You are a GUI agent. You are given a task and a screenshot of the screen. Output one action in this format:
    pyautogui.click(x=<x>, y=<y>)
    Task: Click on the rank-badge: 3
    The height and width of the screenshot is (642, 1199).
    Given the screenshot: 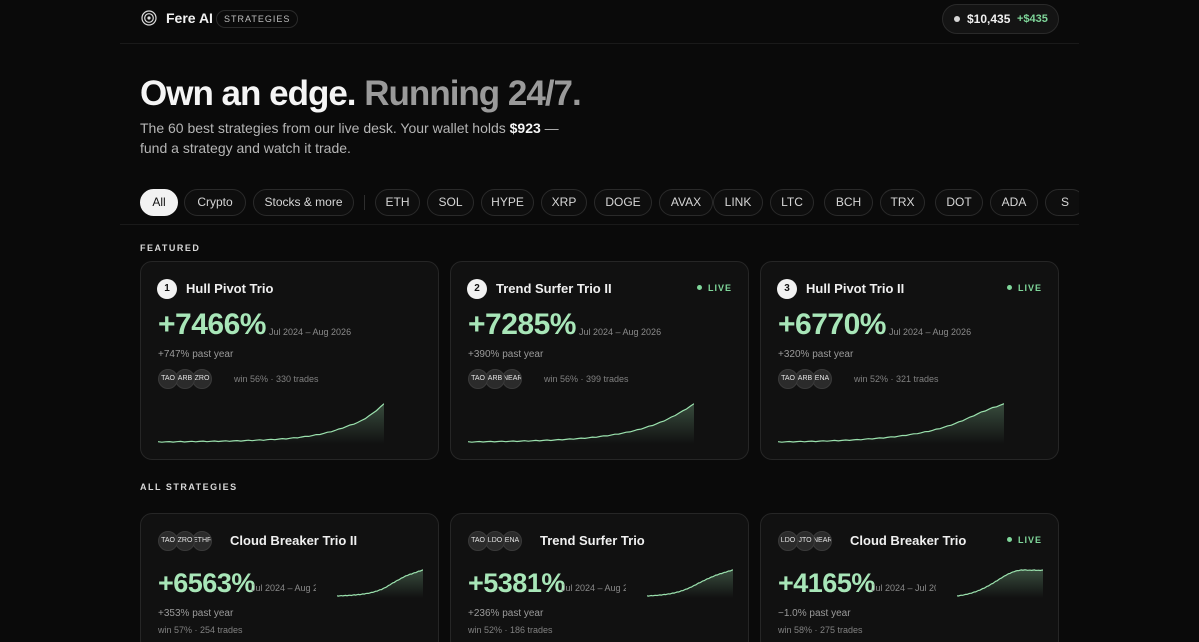 What is the action you would take?
    pyautogui.click(x=787, y=289)
    